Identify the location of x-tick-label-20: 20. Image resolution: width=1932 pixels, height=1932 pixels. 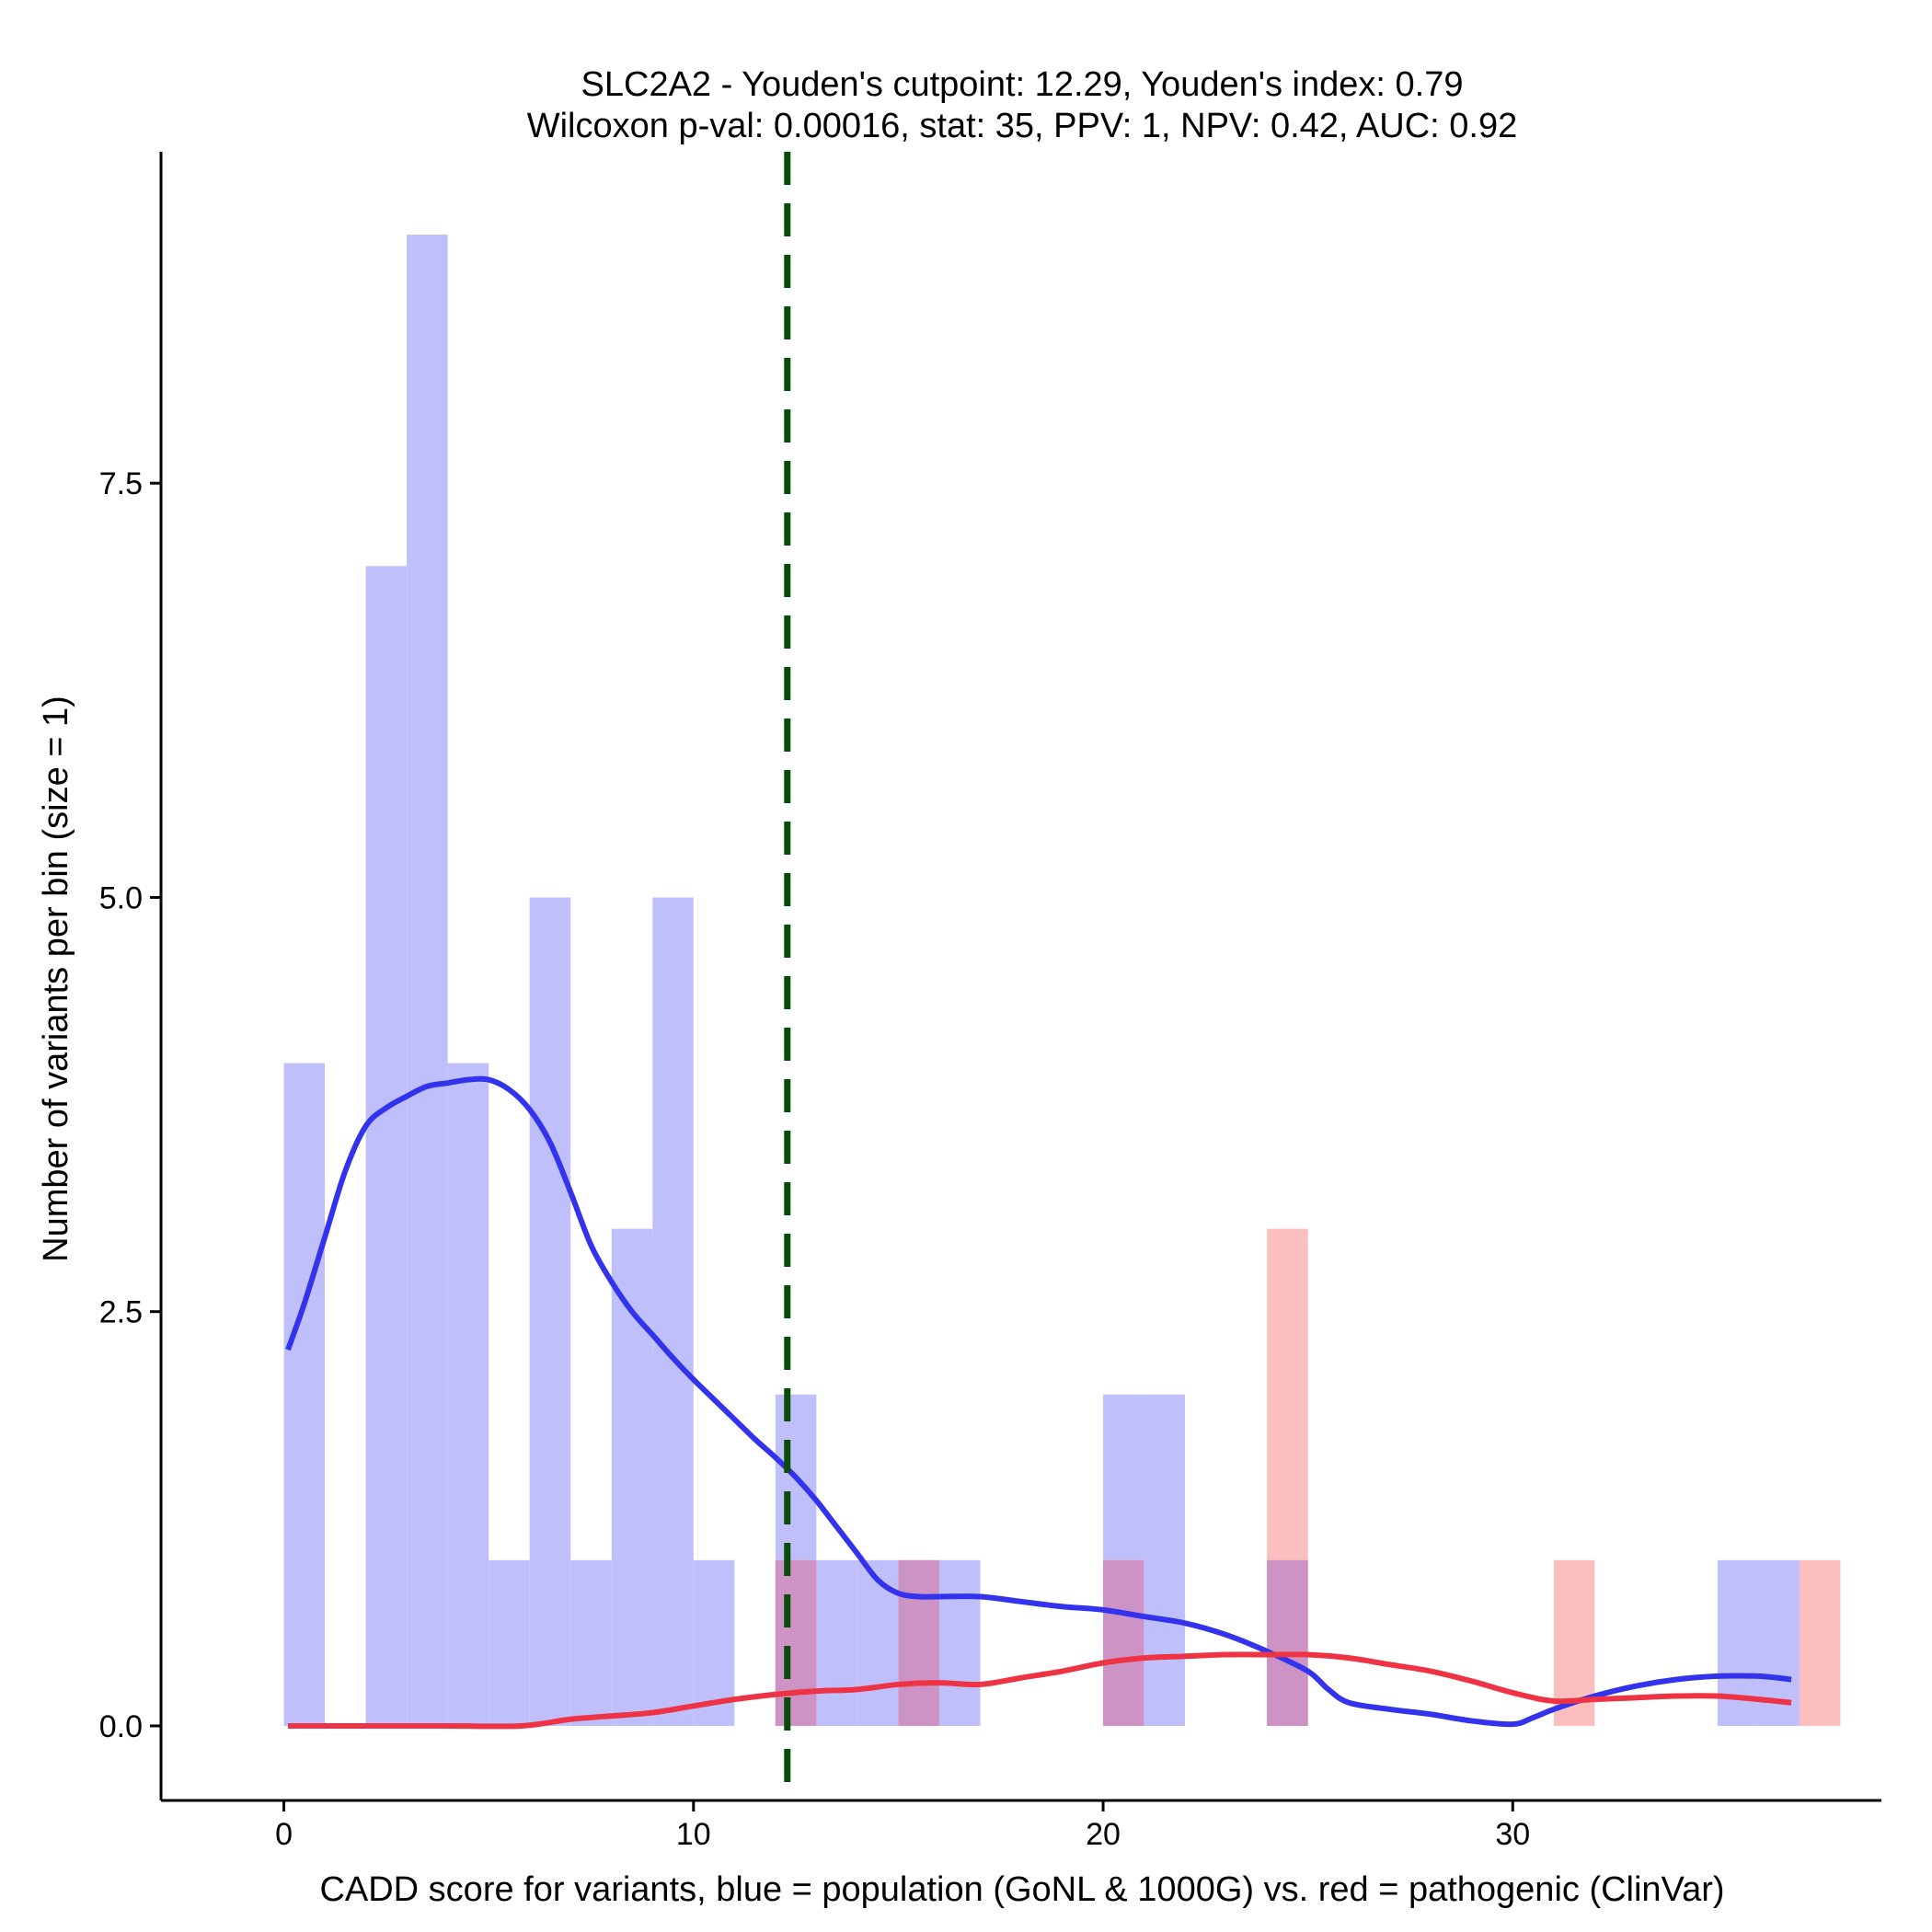
(1103, 1834).